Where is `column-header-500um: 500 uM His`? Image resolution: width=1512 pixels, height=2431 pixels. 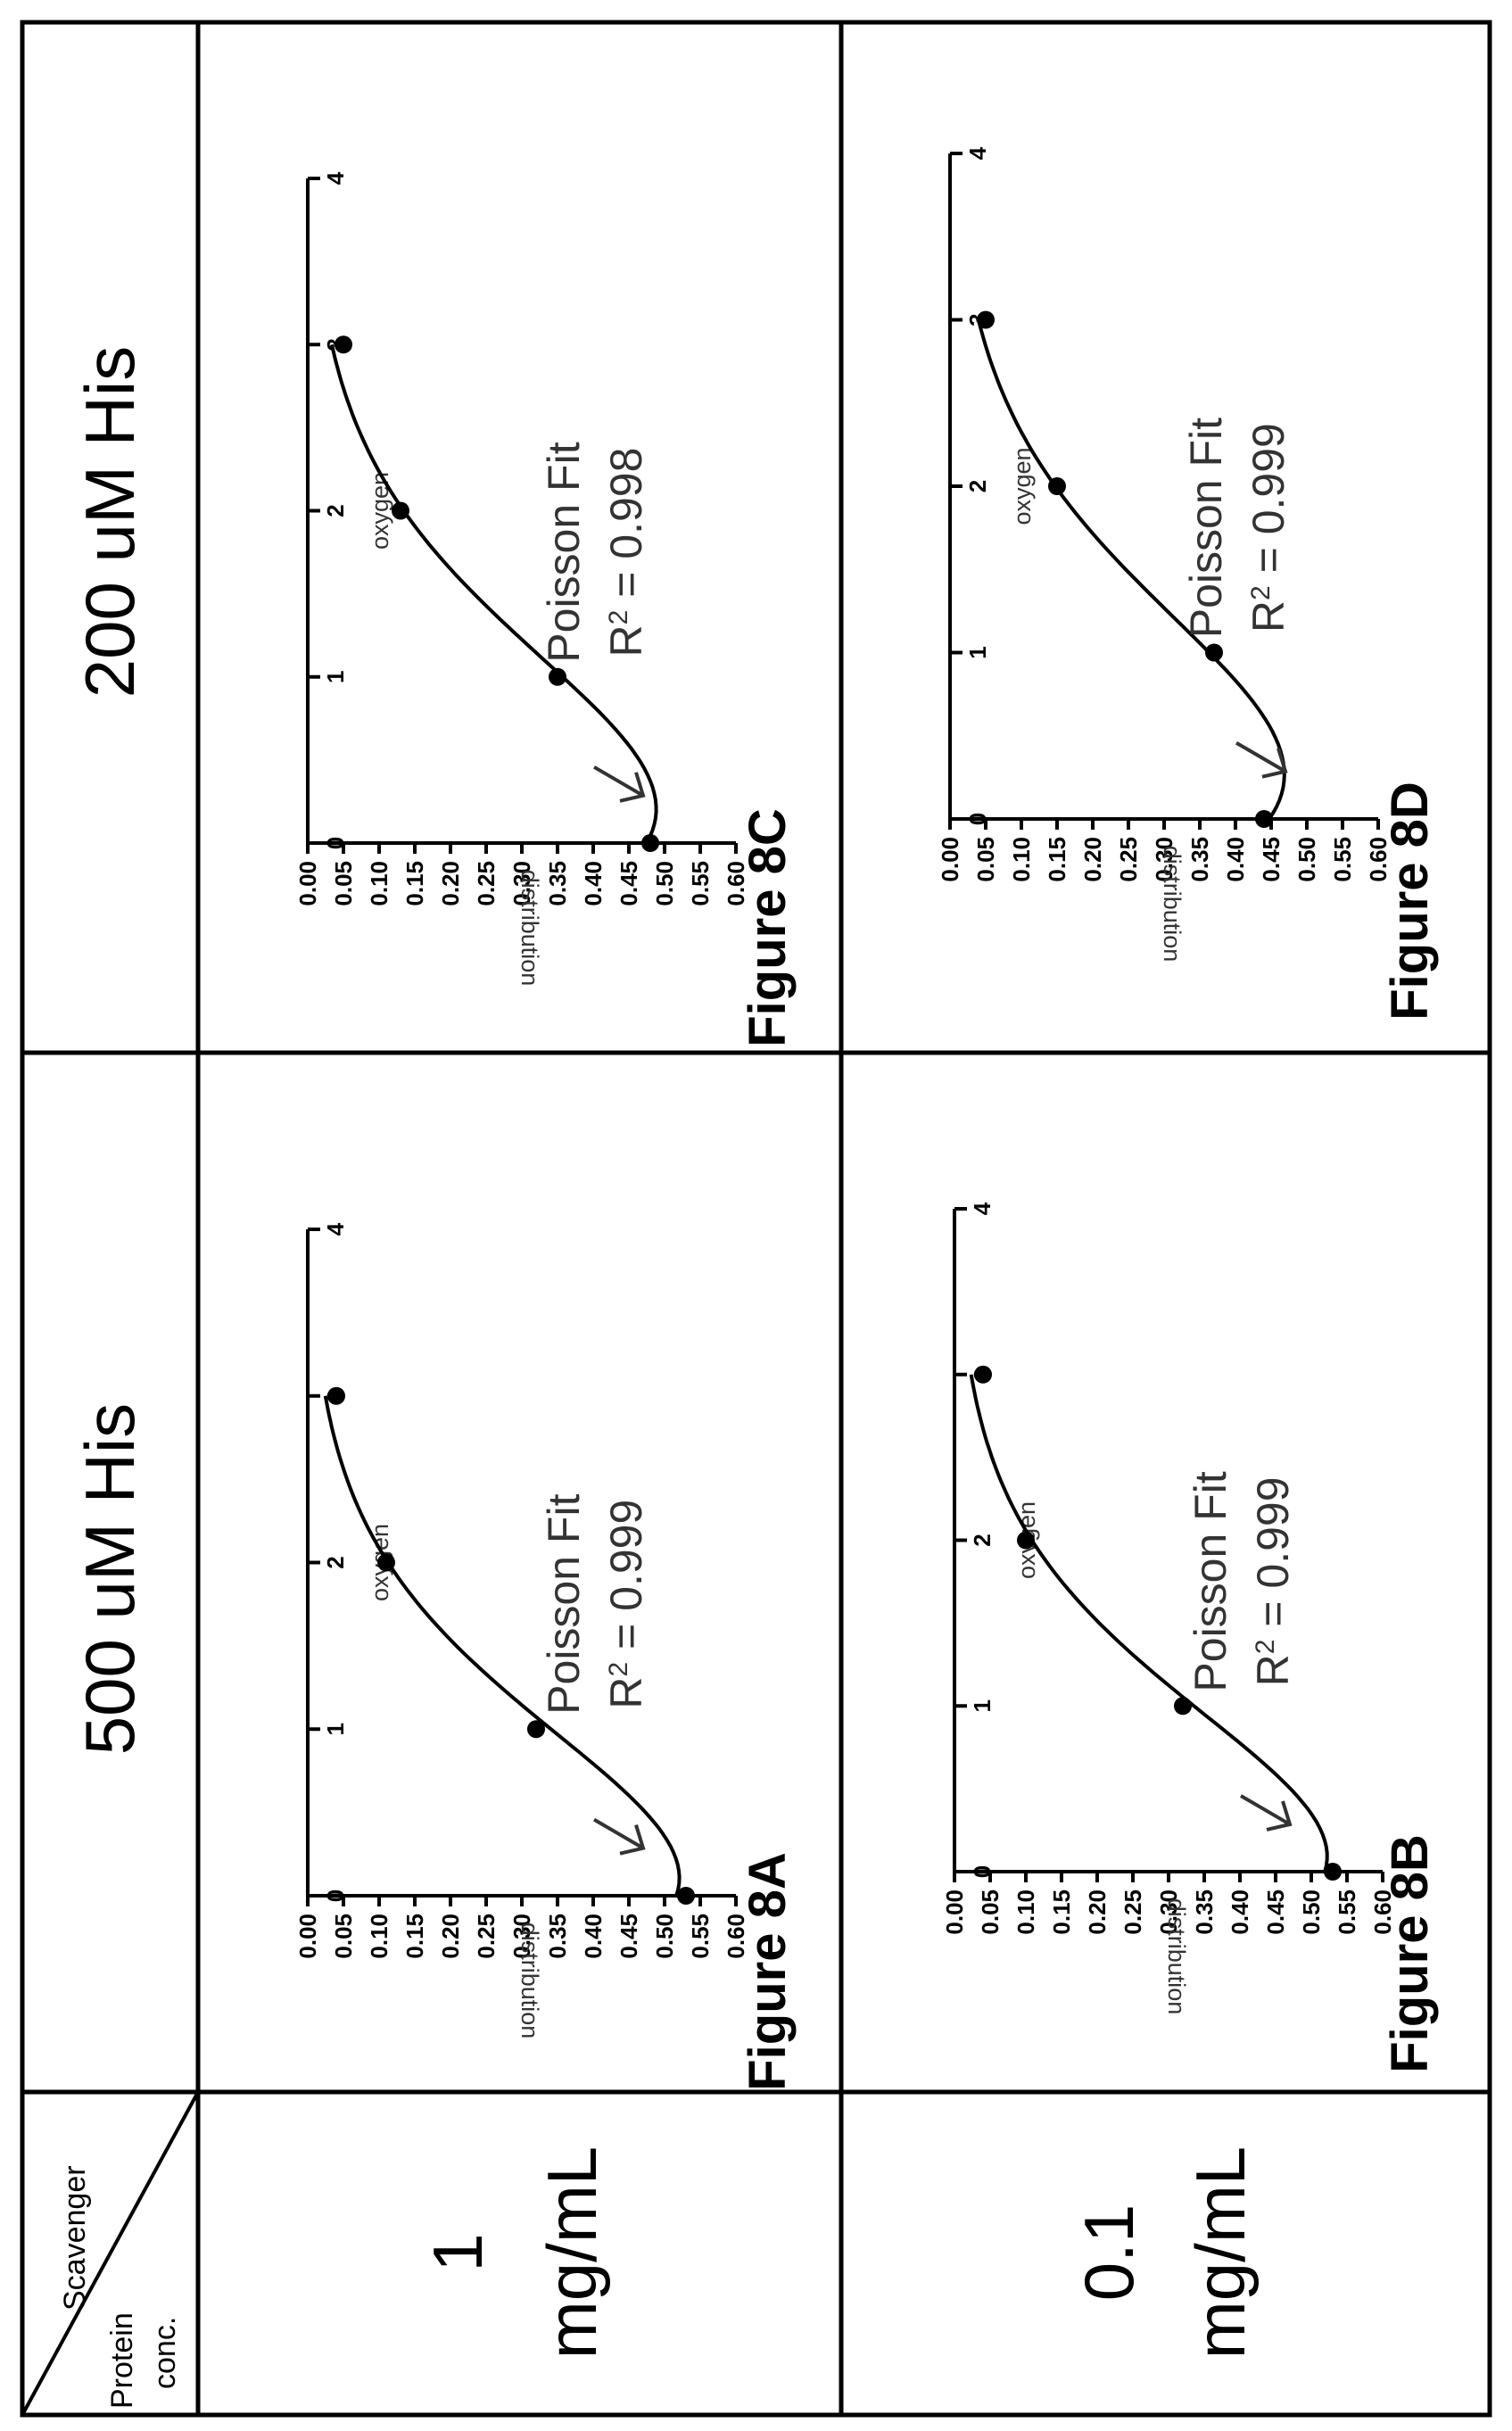 column-header-500um: 500 uM His is located at coordinates (109, 1579).